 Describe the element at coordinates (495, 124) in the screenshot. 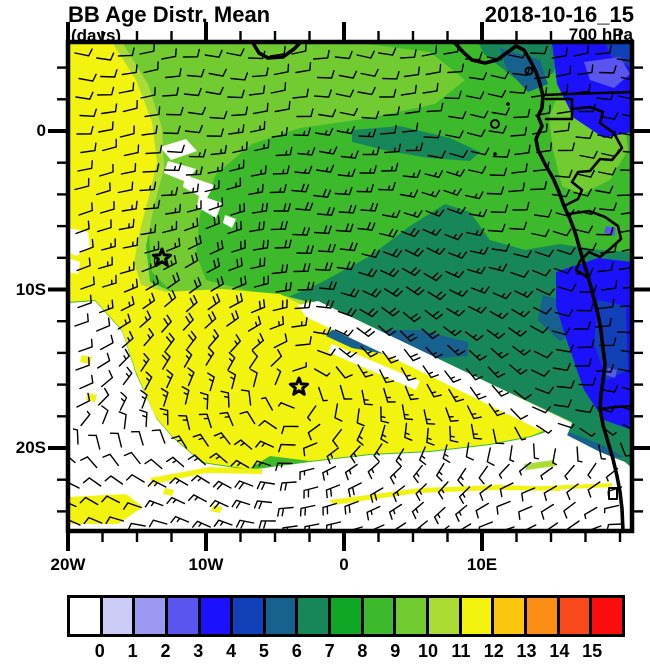

I see `island-outline` at that location.